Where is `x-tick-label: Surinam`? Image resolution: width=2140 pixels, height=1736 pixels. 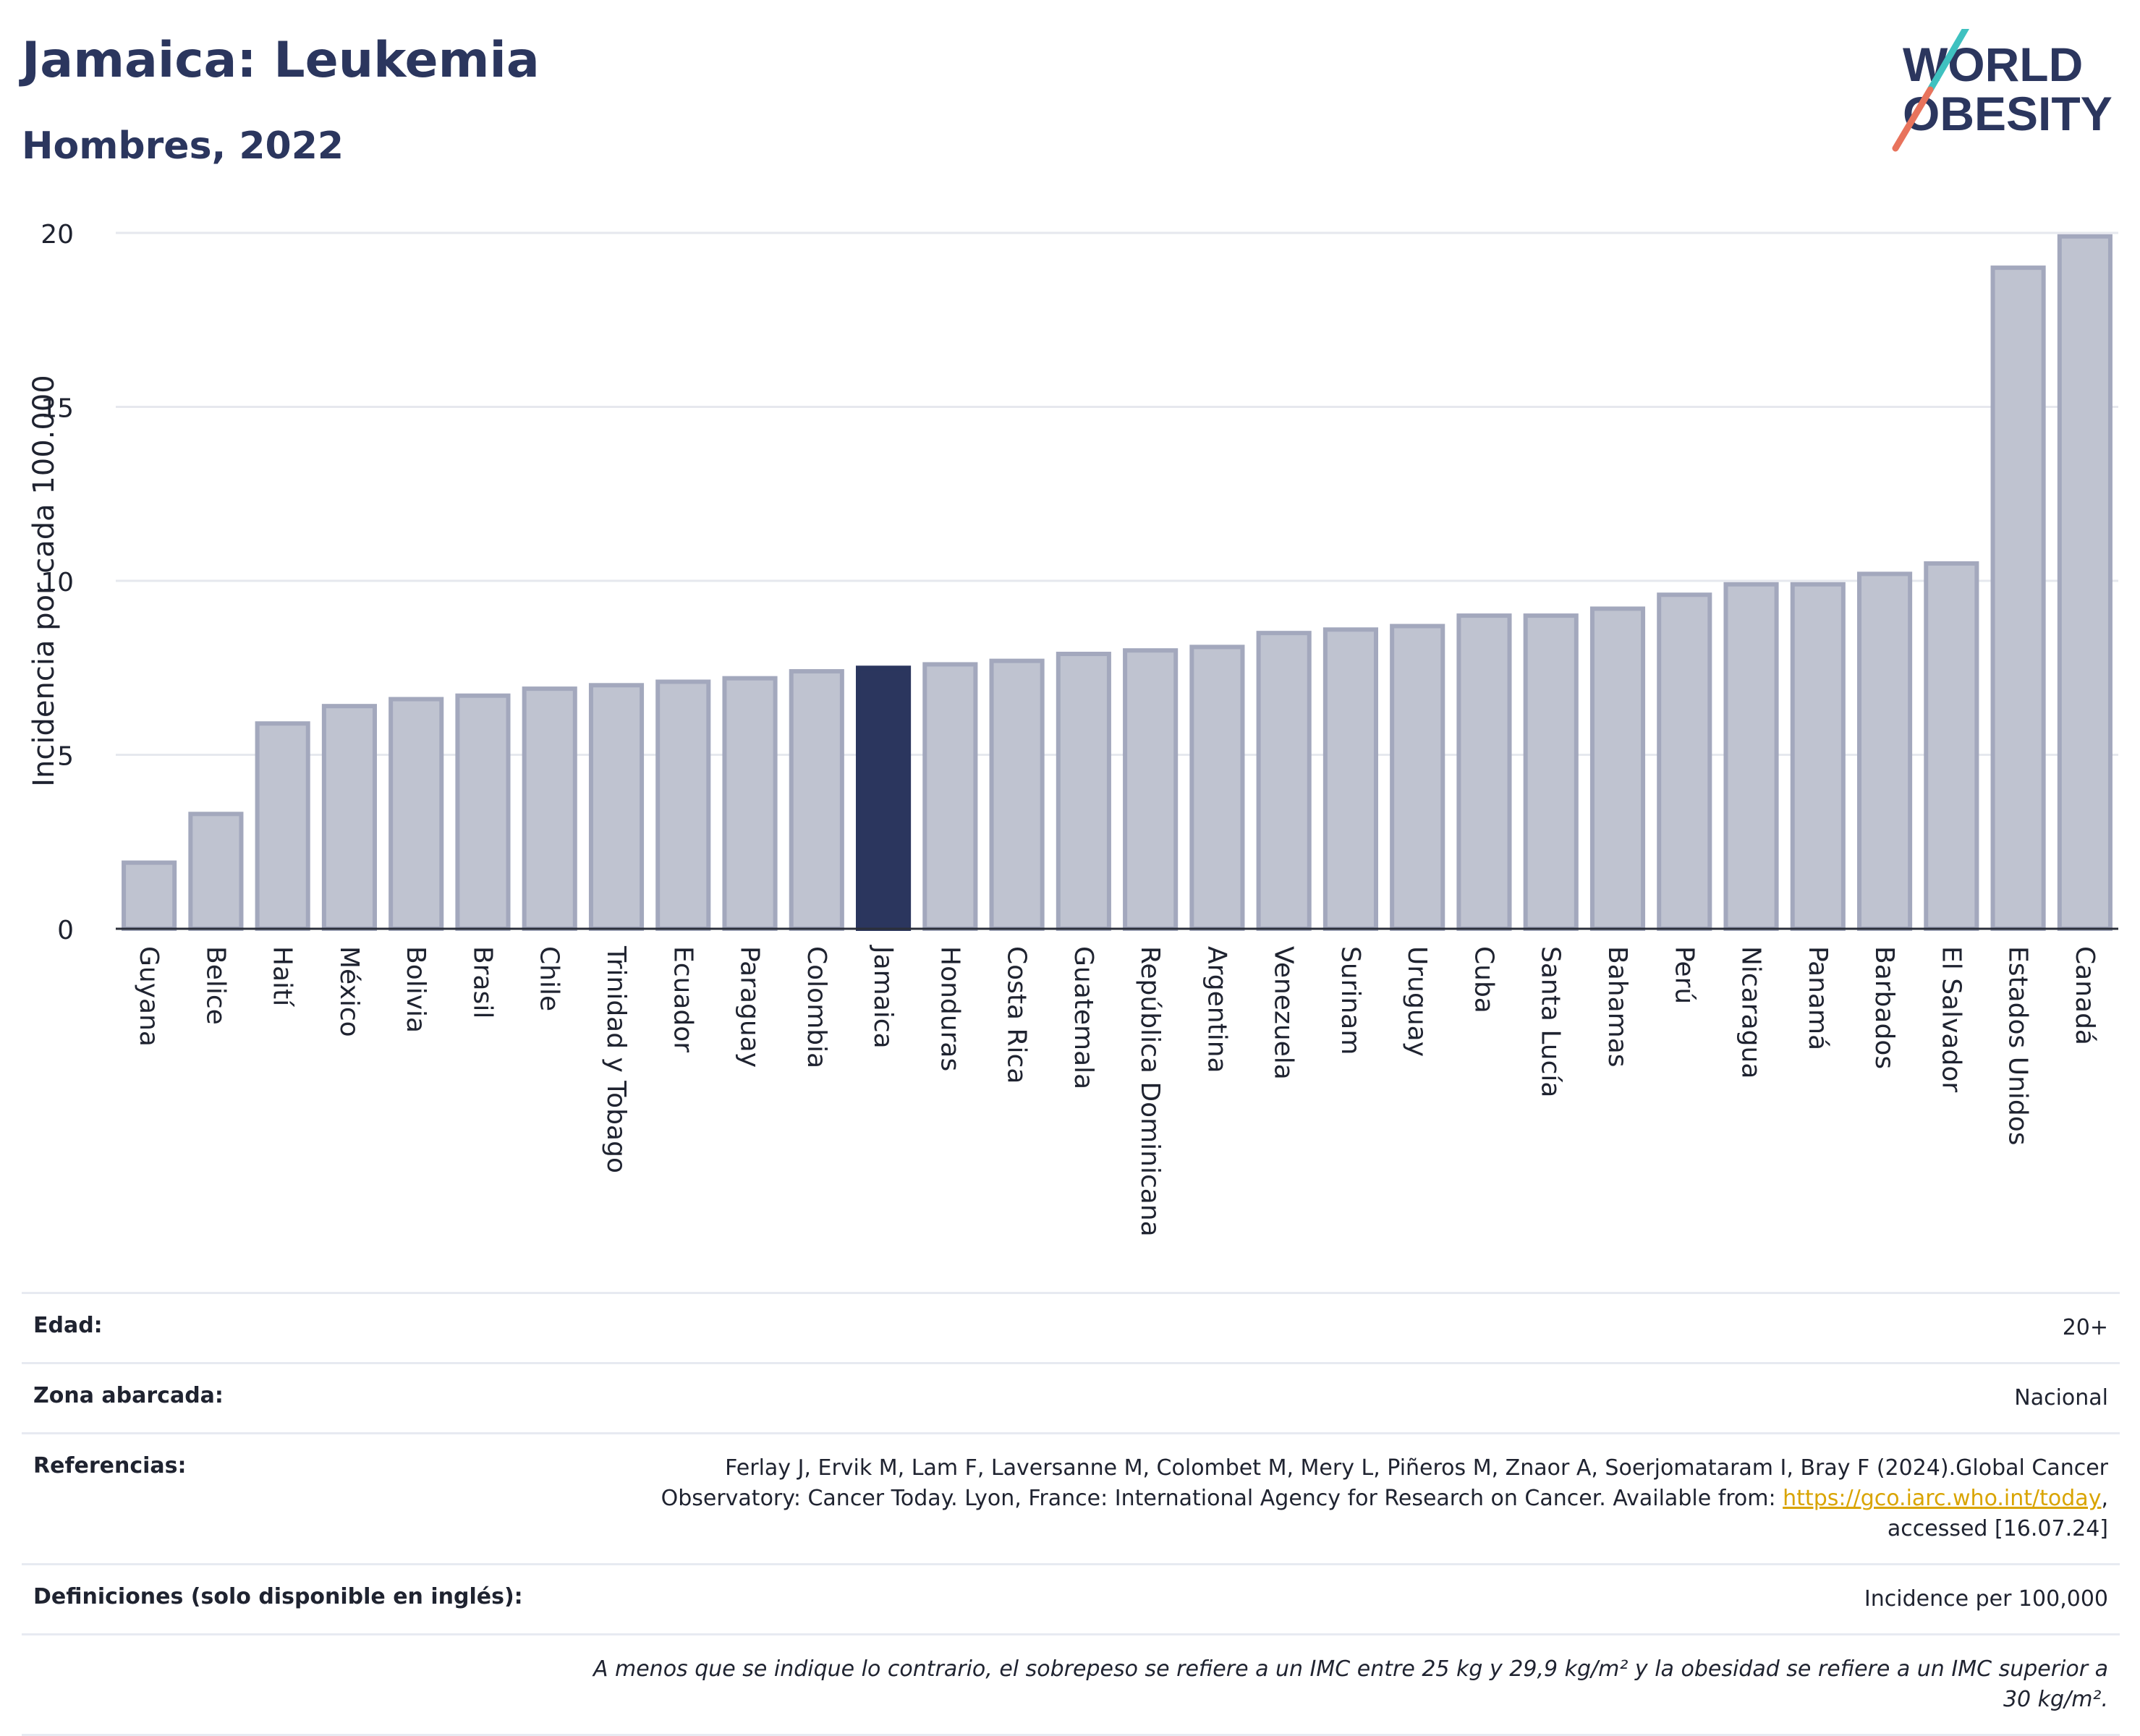
x-tick-label: Surinam is located at coordinates (1350, 1000).